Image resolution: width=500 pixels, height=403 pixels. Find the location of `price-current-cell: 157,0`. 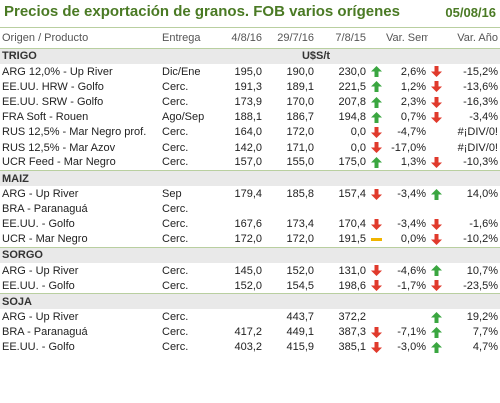

price-current-cell: 157,0 is located at coordinates (248, 162).